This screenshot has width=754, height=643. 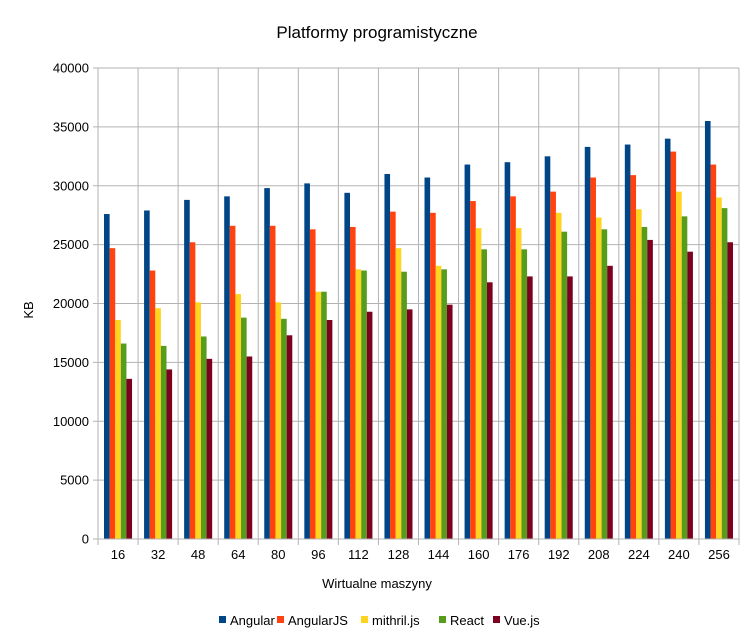 I want to click on x-tick-label: 192, so click(x=559, y=554).